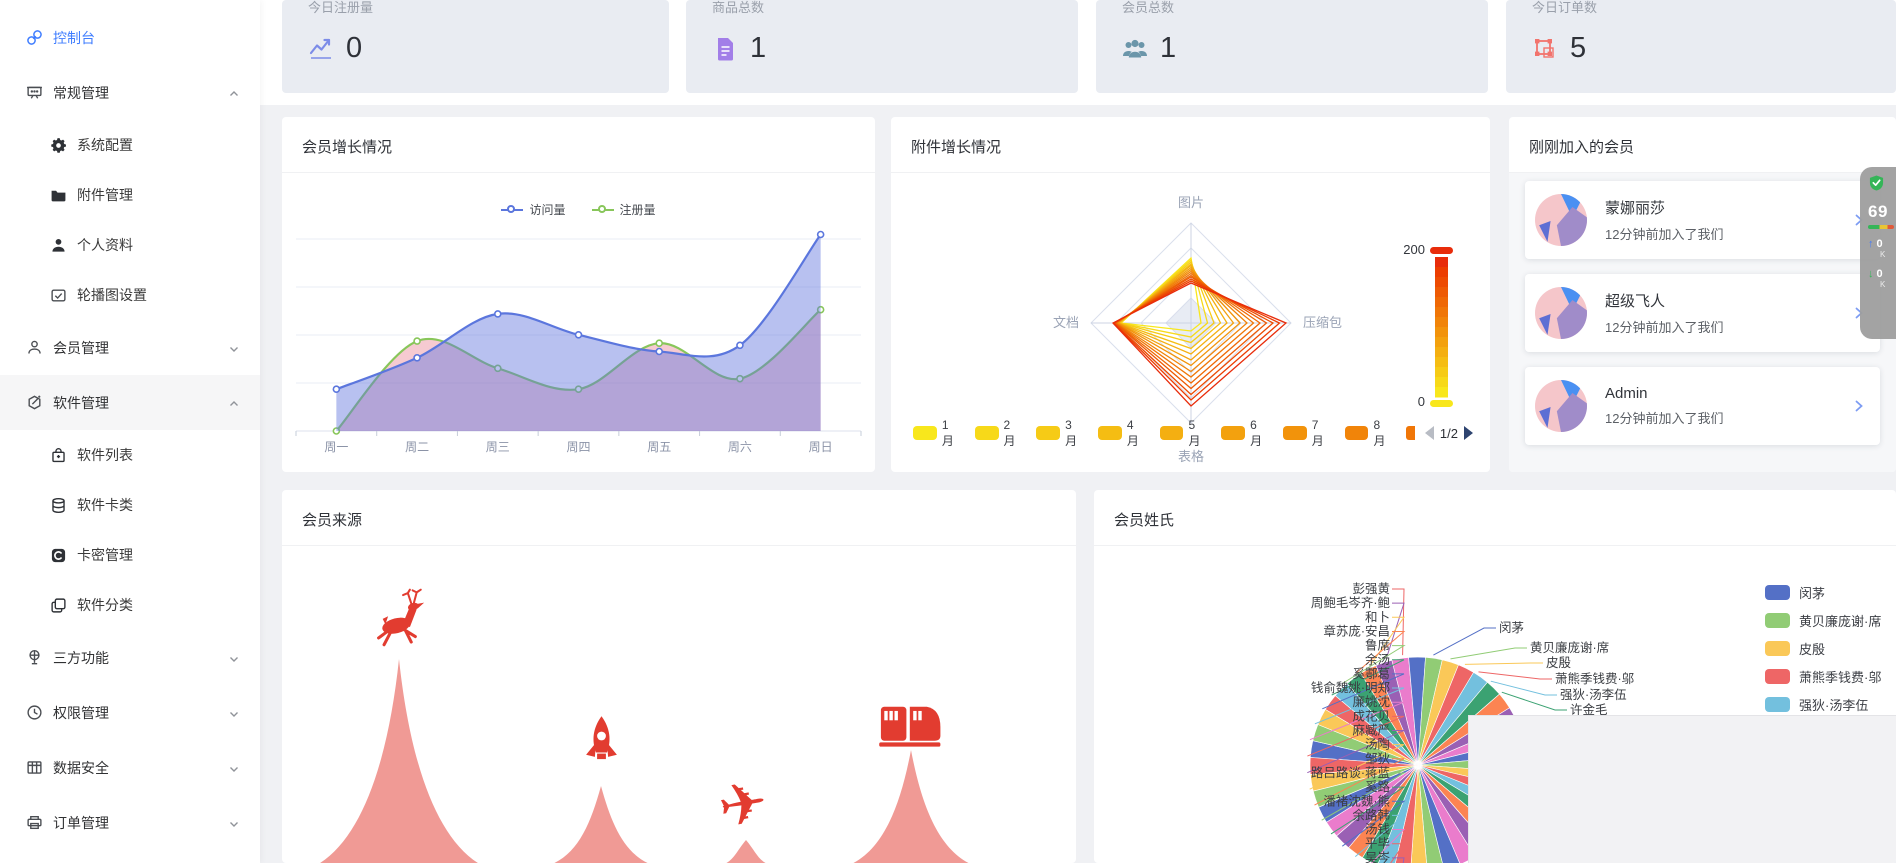  I want to click on sidebar-item-label: 软件卡类, so click(105, 505).